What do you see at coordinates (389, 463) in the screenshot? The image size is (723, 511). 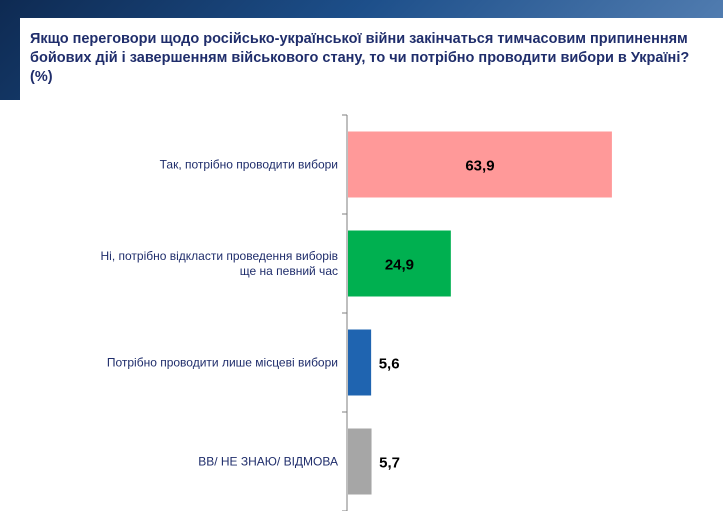 I see `data-label: 5,7` at bounding box center [389, 463].